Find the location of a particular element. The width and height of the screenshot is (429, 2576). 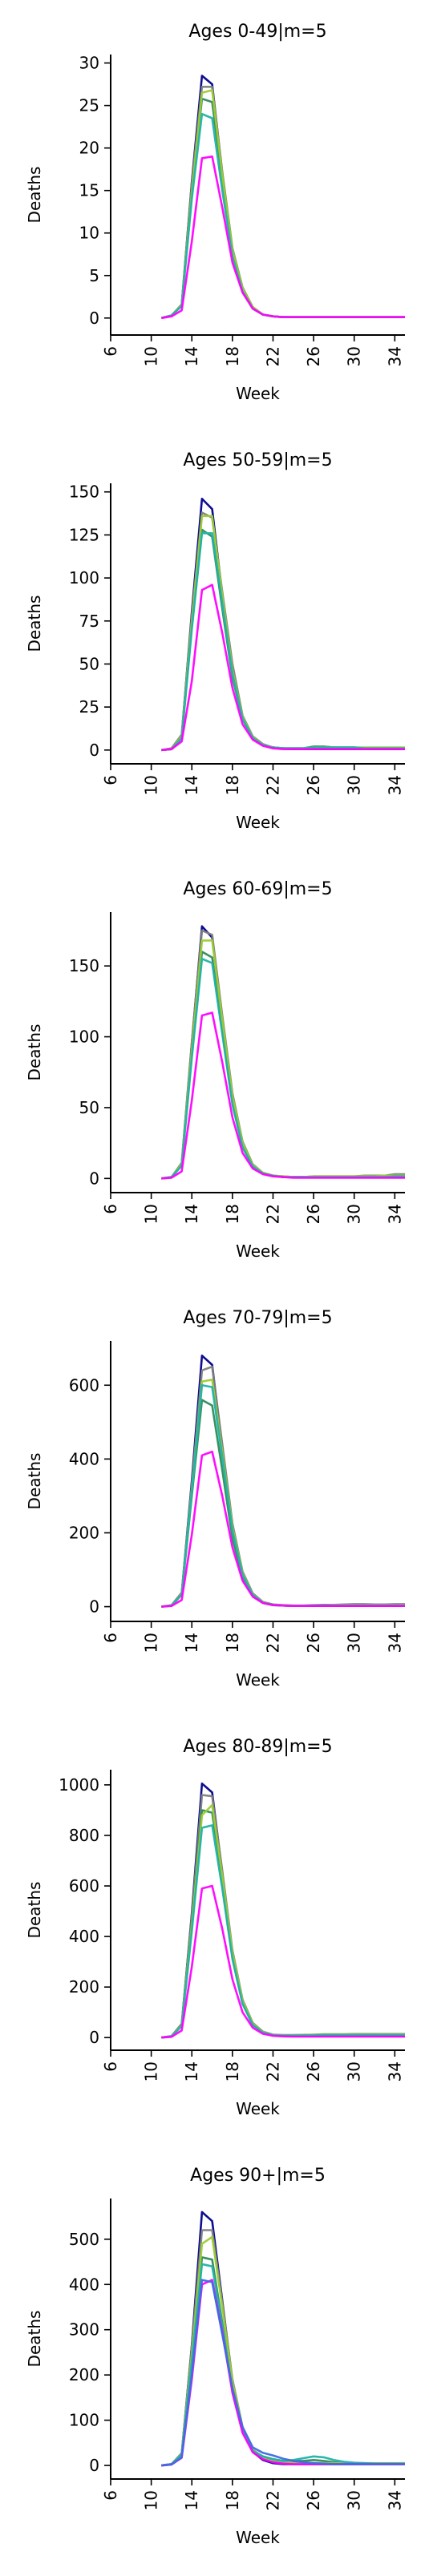

chart-title: Ages 80-89|m=5 is located at coordinates (257, 1747).